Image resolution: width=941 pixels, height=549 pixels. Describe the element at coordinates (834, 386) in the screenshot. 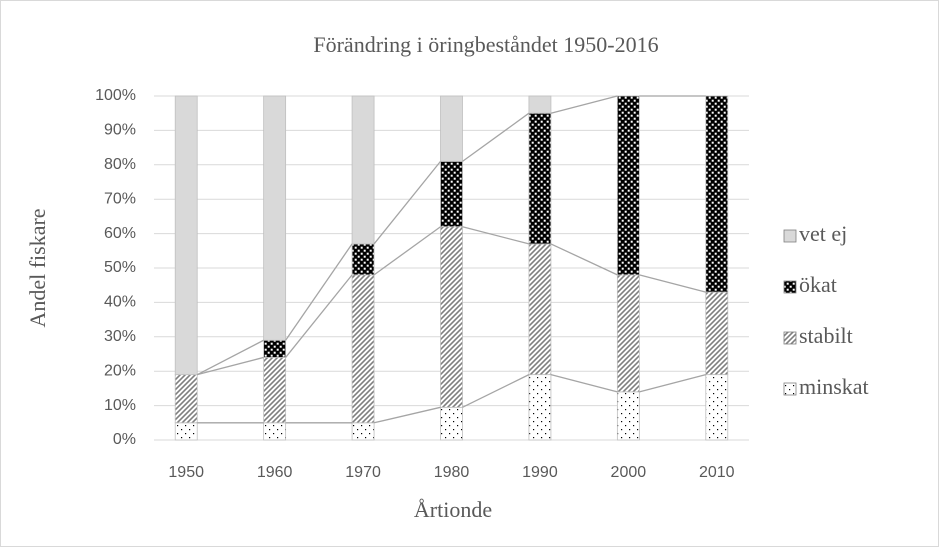

I see `legend-label: minskat` at that location.